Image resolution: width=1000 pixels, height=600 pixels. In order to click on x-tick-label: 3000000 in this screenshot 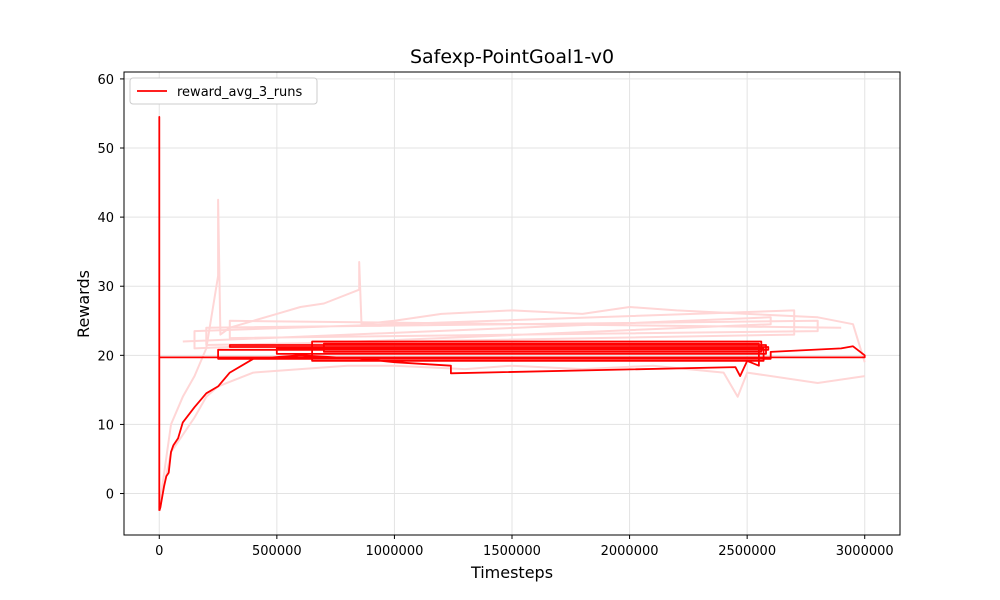, I will do `click(865, 551)`.